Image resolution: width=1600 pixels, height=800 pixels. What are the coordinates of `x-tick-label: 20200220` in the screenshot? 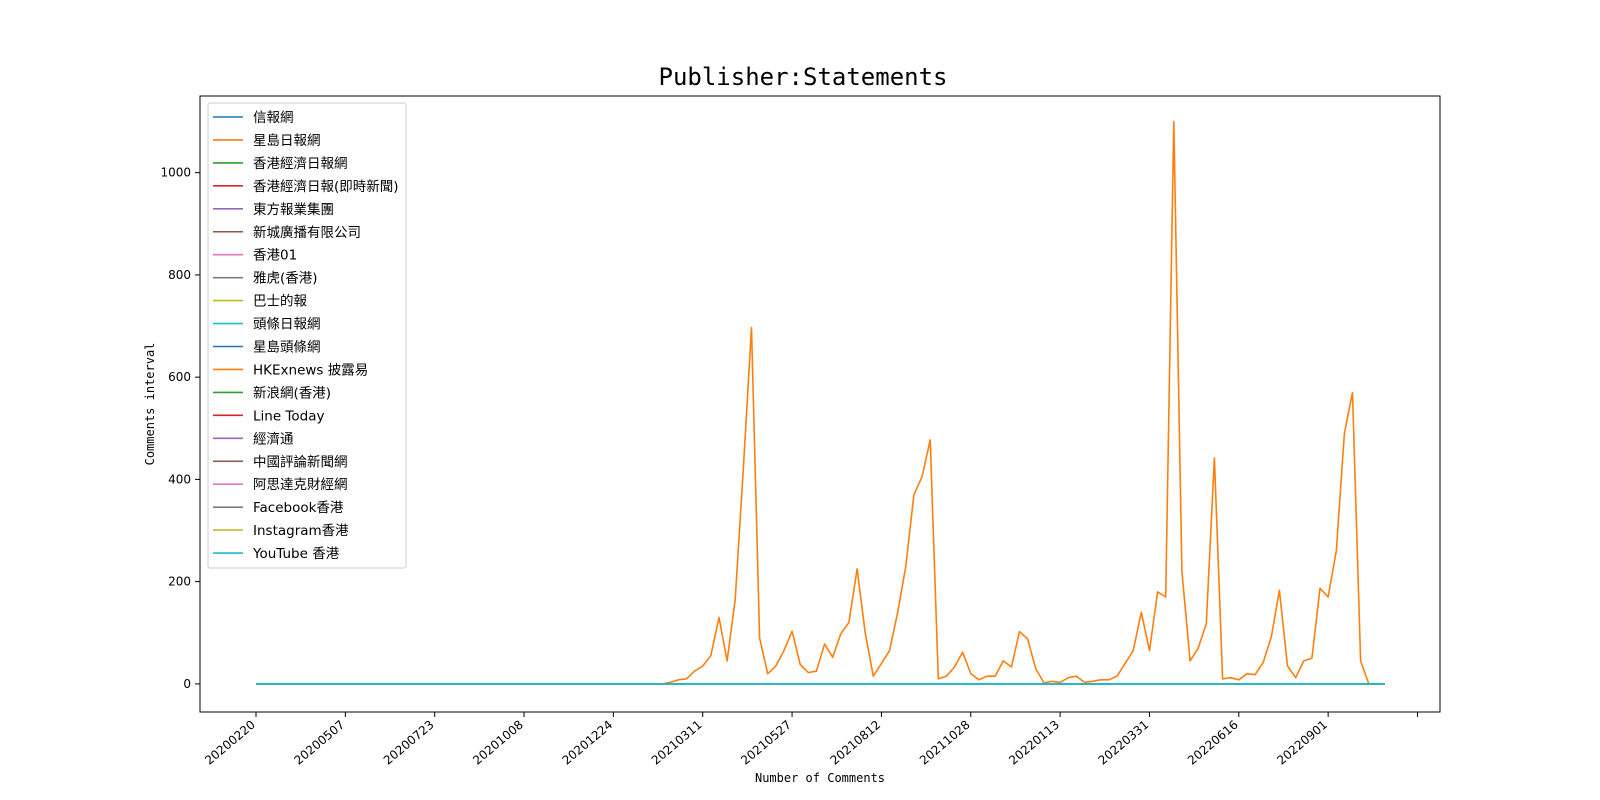 It's located at (230, 743).